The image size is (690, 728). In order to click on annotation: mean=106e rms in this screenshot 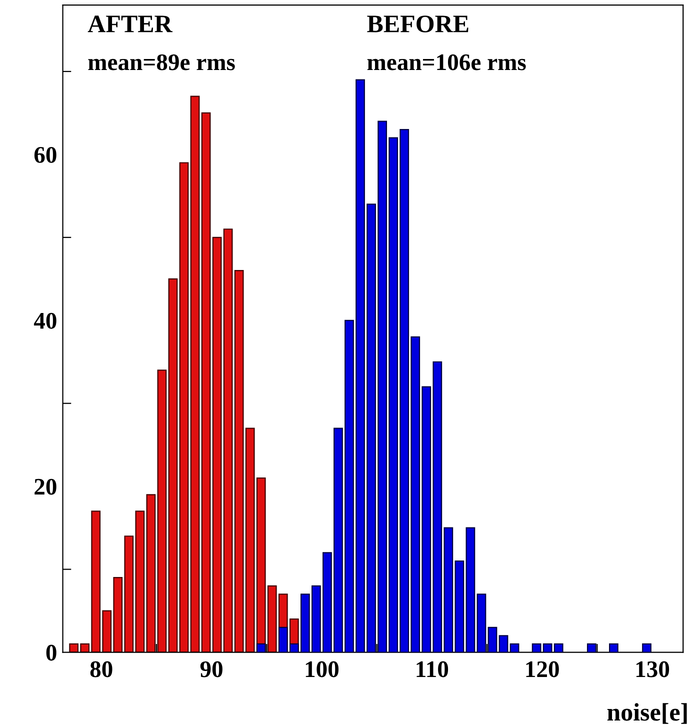, I will do `click(446, 62)`.